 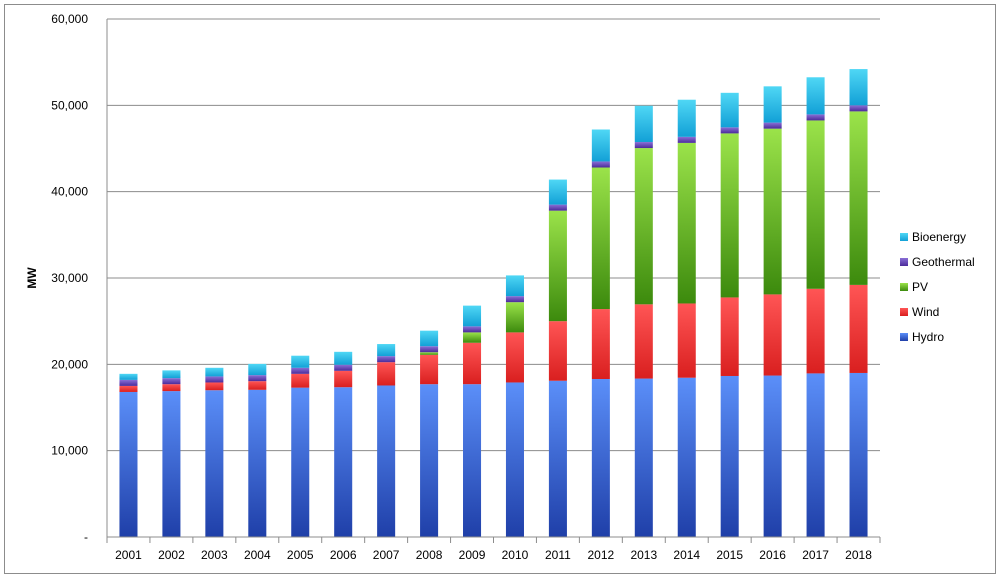 I want to click on bar-wind-2005, so click(x=300, y=380).